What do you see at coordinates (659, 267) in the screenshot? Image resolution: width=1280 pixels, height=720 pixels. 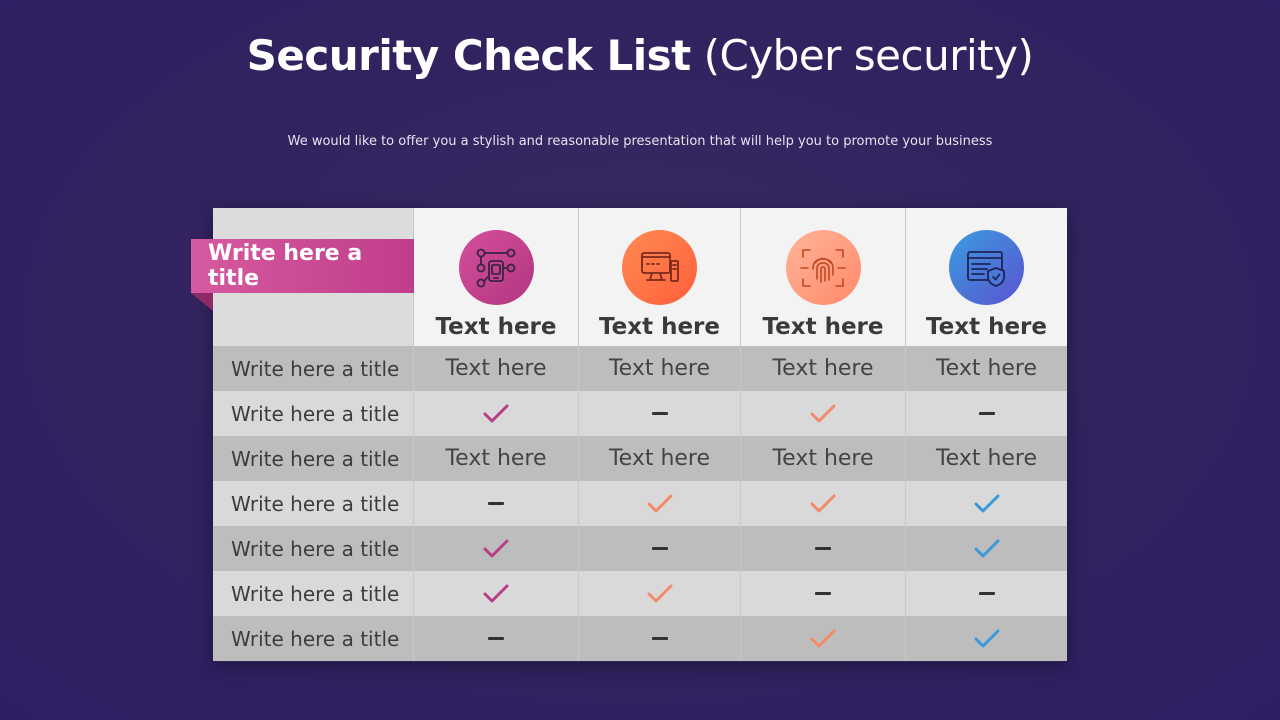 I see `computer-monitor-icon` at bounding box center [659, 267].